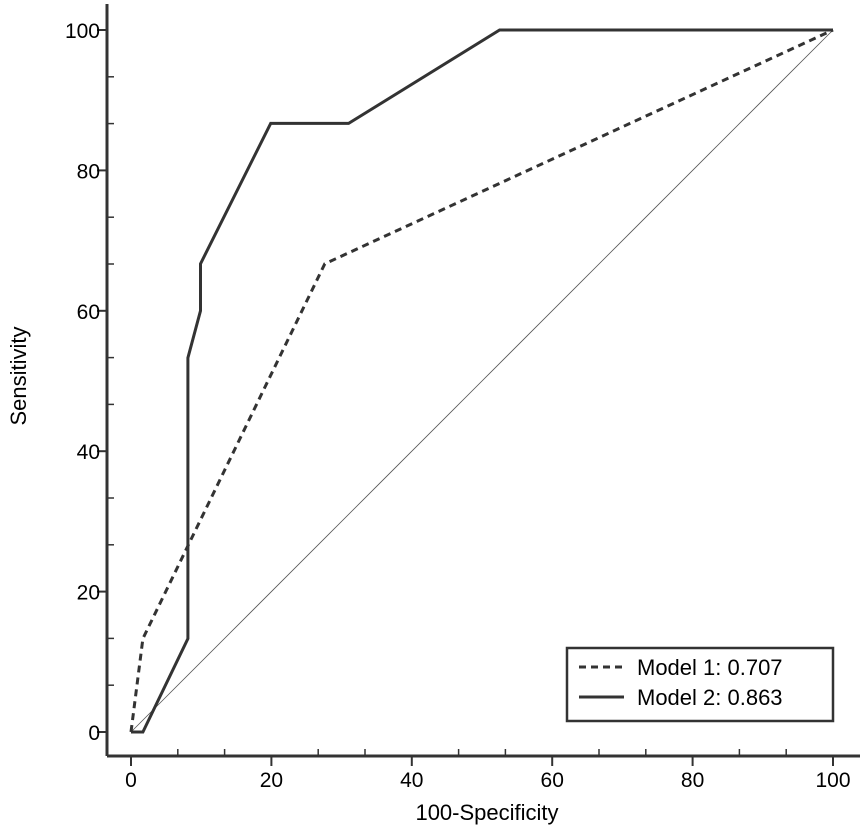  I want to click on y-axis-title: Sensitivity, so click(18, 375).